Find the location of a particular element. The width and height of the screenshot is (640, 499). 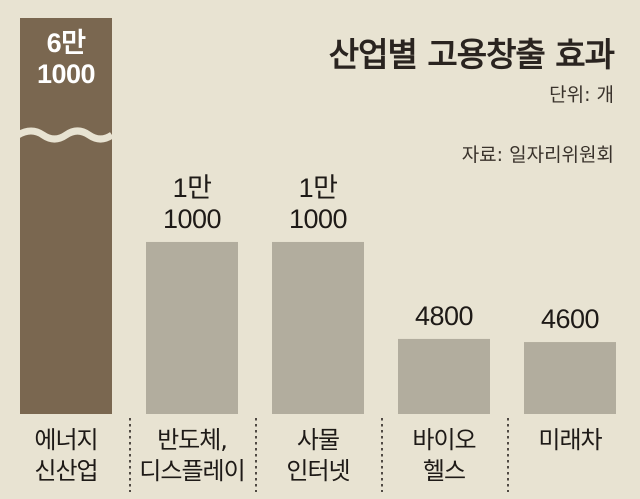

chart-title: 산업별 고용창출 효과 is located at coordinates (471, 54).